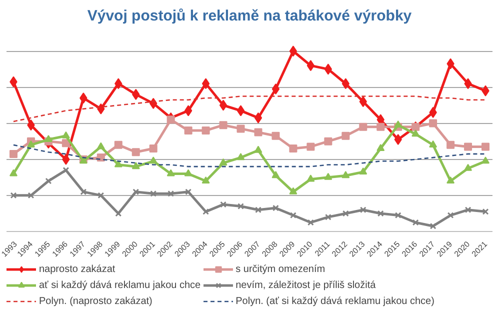 The image size is (500, 334). I want to click on legend-label: naprosto zakázat, so click(77, 269).